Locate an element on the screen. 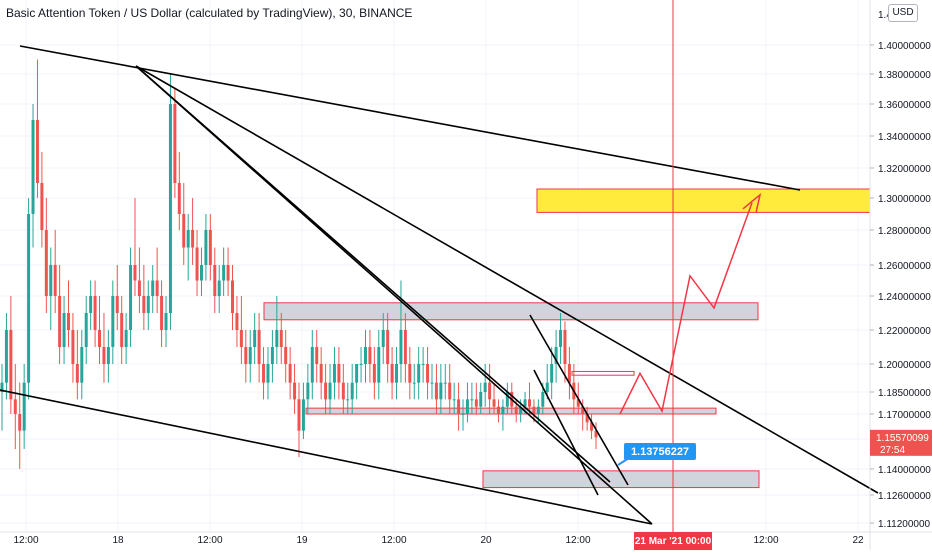  time-axis: 12:00 18 12:00 19 12:00 20 12:00 12:00 22 is located at coordinates (438, 540).